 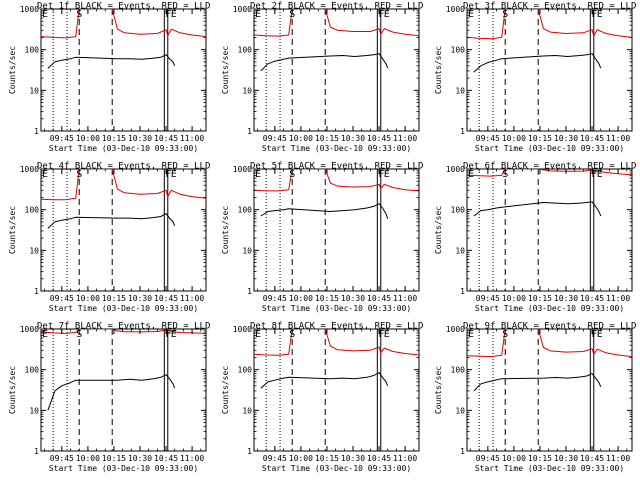 I want to click on panel-title: Det 2f BLACK = Events, RED = LLD, so click(x=336, y=7).